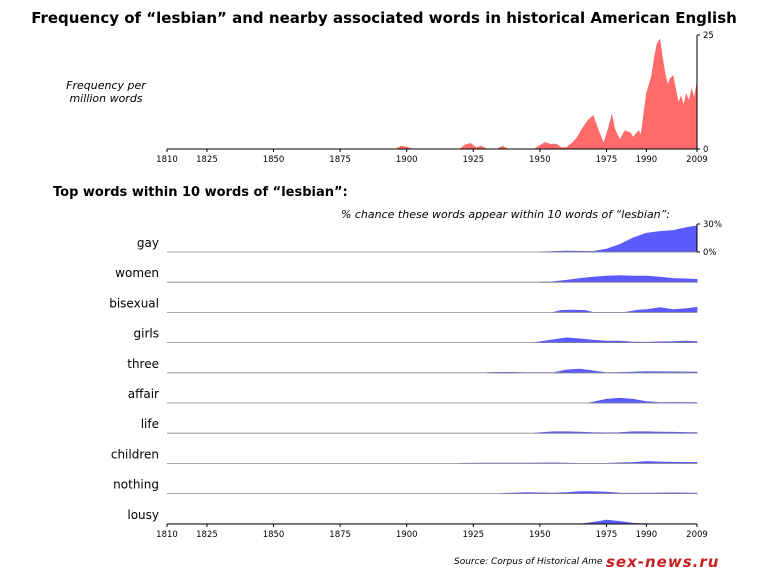 This screenshot has height=580, width=768. Describe the element at coordinates (647, 160) in the screenshot. I see `frequency-x-tick-label: 1990` at that location.